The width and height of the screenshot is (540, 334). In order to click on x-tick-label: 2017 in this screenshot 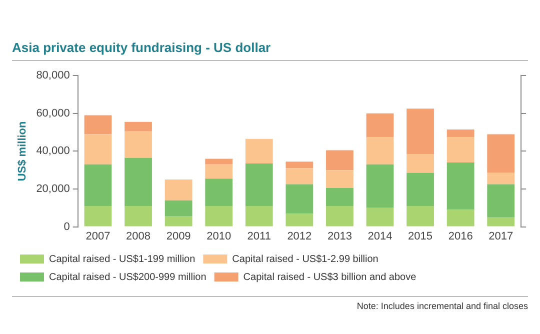, I will do `click(501, 236)`.